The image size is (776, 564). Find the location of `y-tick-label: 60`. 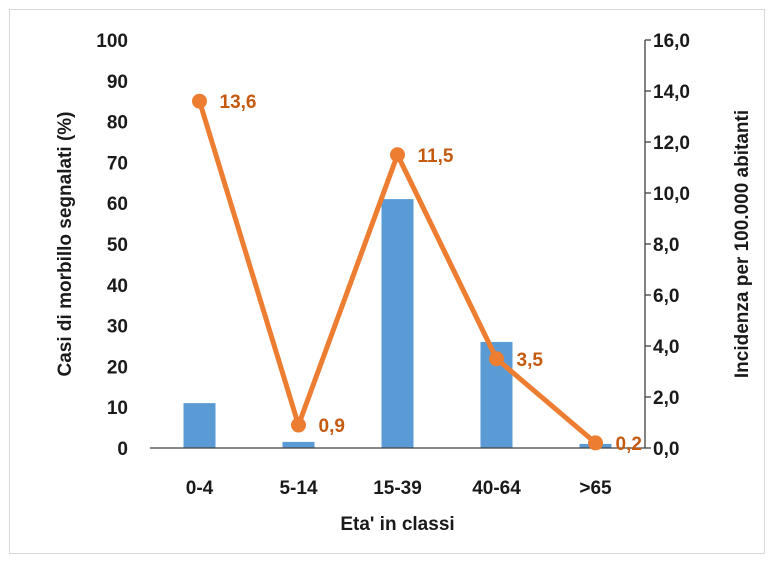

y-tick-label: 60 is located at coordinates (117, 204).